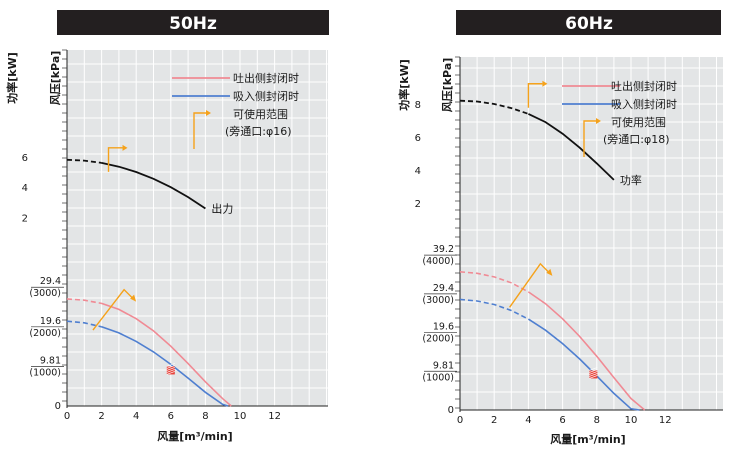 This screenshot has height=450, width=729. Describe the element at coordinates (258, 131) in the screenshot. I see `legend-label-usable-bypass: (旁通口:φ16)` at that location.